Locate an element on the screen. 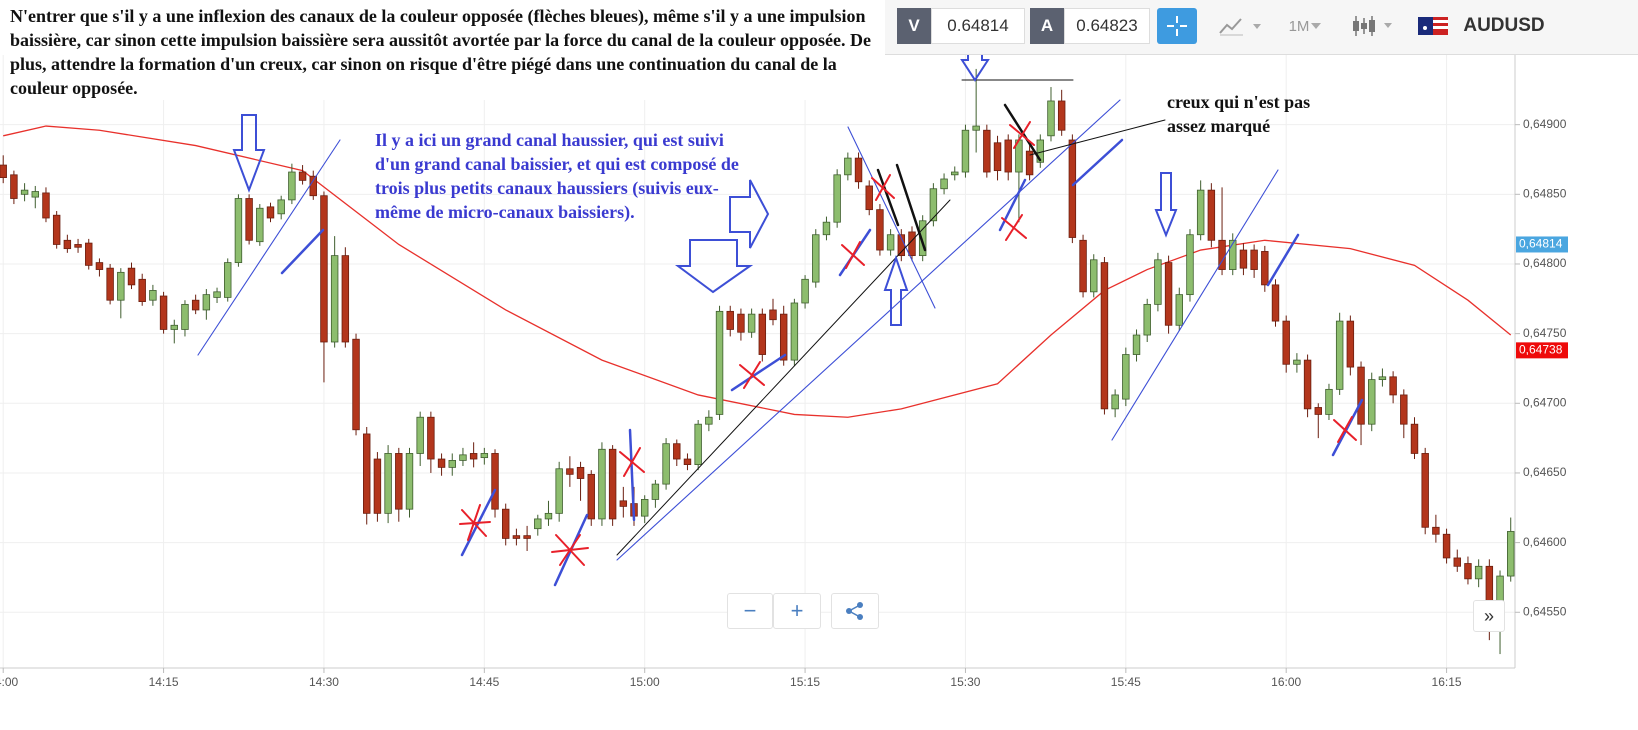  scroll-right-button: » is located at coordinates (1489, 616).